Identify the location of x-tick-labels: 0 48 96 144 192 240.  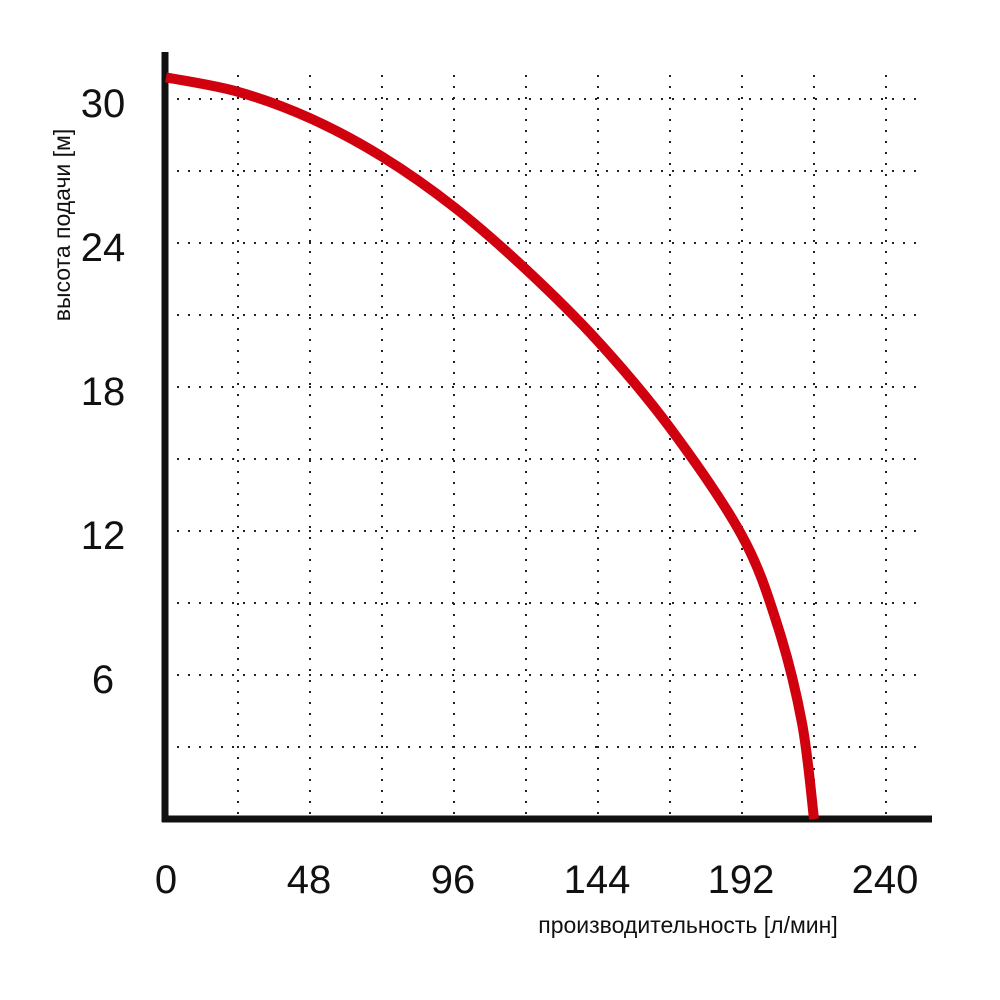
(537, 880).